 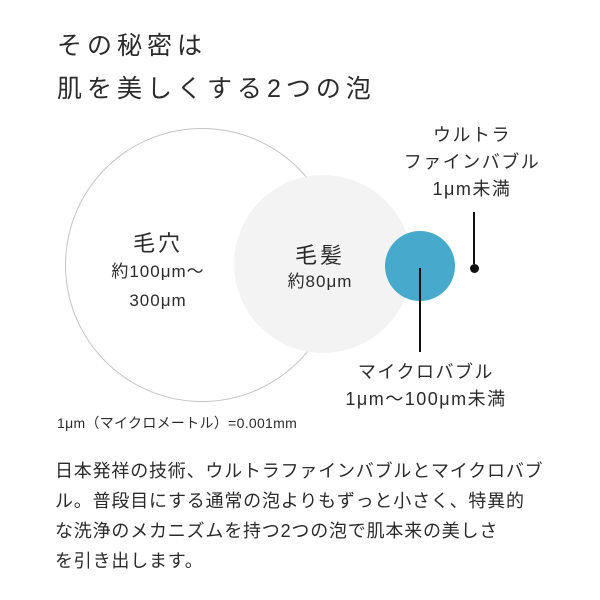 What do you see at coordinates (129, 561) in the screenshot?
I see `description-line4: を引き出します。` at bounding box center [129, 561].